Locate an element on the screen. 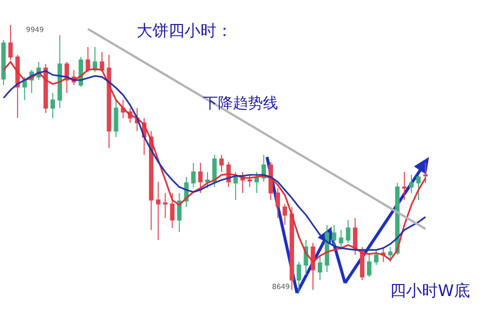 This screenshot has height=336, width=499. annotation: 四小时W底 is located at coordinates (430, 290).